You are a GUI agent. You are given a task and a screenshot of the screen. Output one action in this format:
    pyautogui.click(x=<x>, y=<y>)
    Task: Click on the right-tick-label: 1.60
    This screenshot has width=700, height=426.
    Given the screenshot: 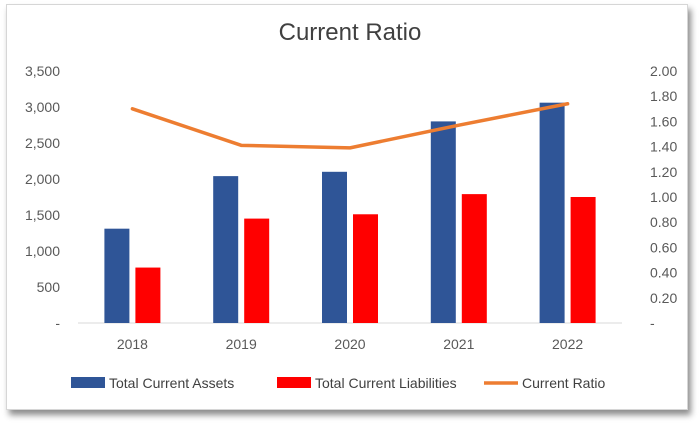 What is the action you would take?
    pyautogui.click(x=663, y=121)
    